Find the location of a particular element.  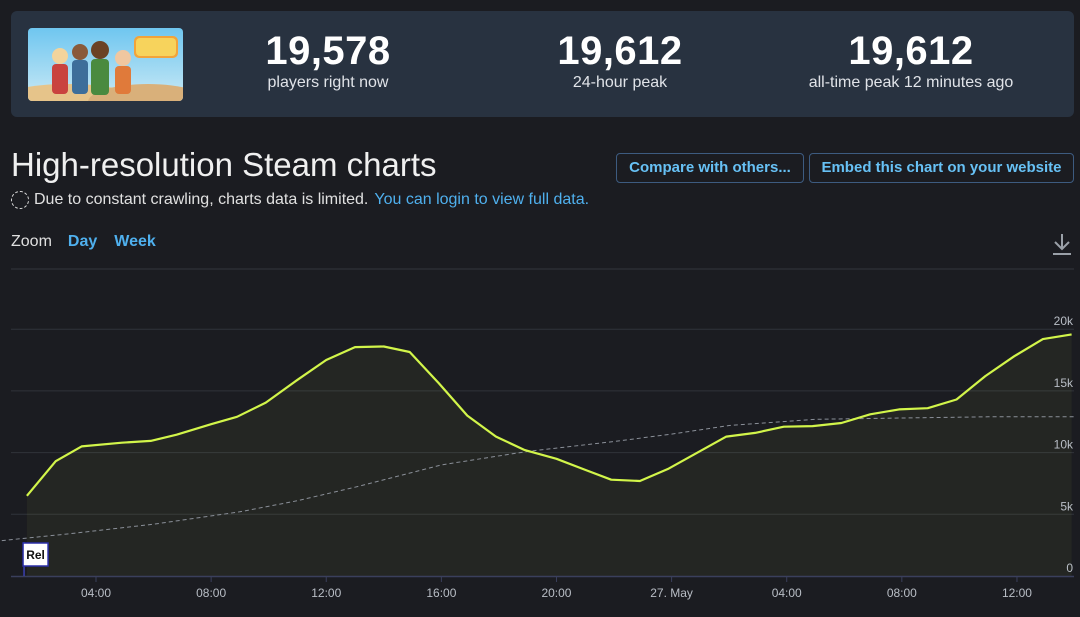

flag-label: Rel is located at coordinates (35, 555).